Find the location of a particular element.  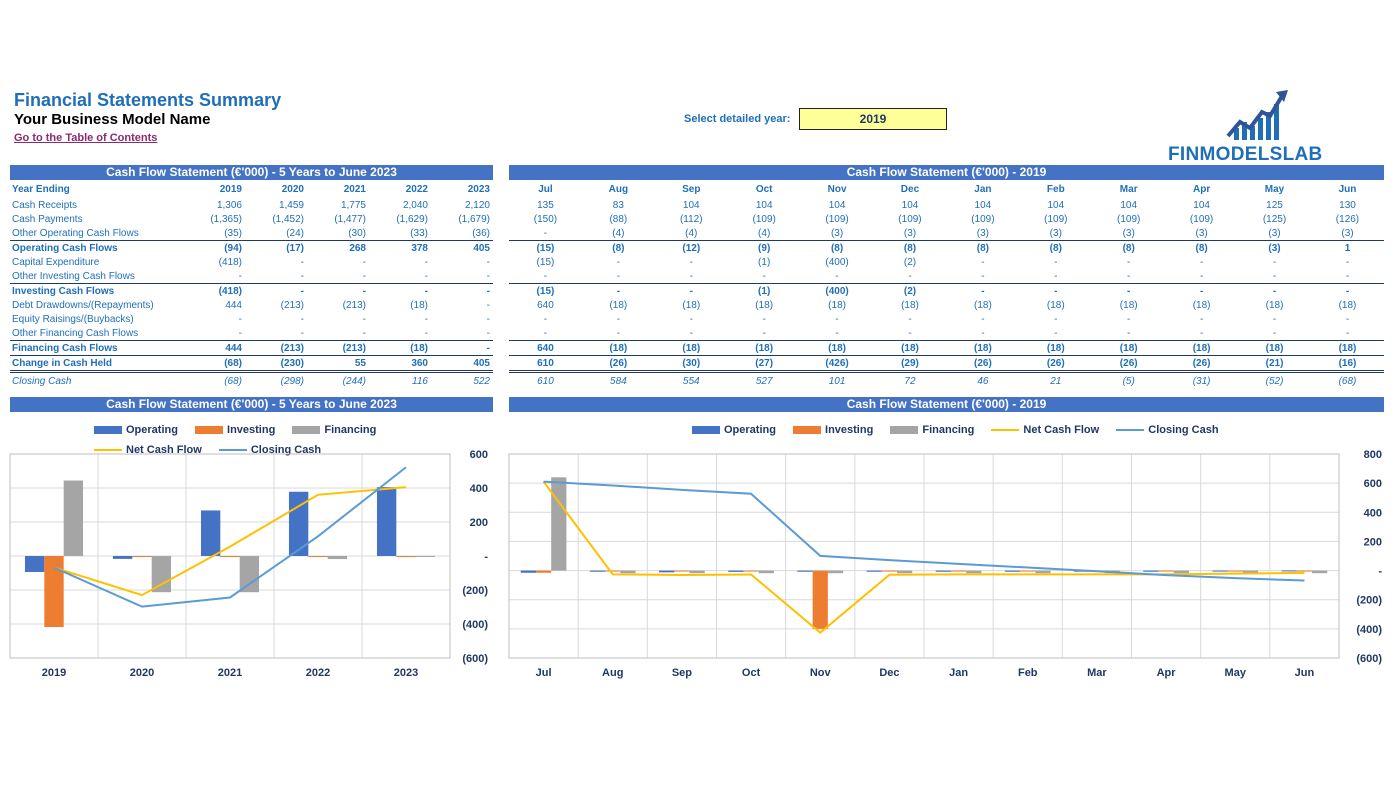

month-header: Sep is located at coordinates (691, 189).